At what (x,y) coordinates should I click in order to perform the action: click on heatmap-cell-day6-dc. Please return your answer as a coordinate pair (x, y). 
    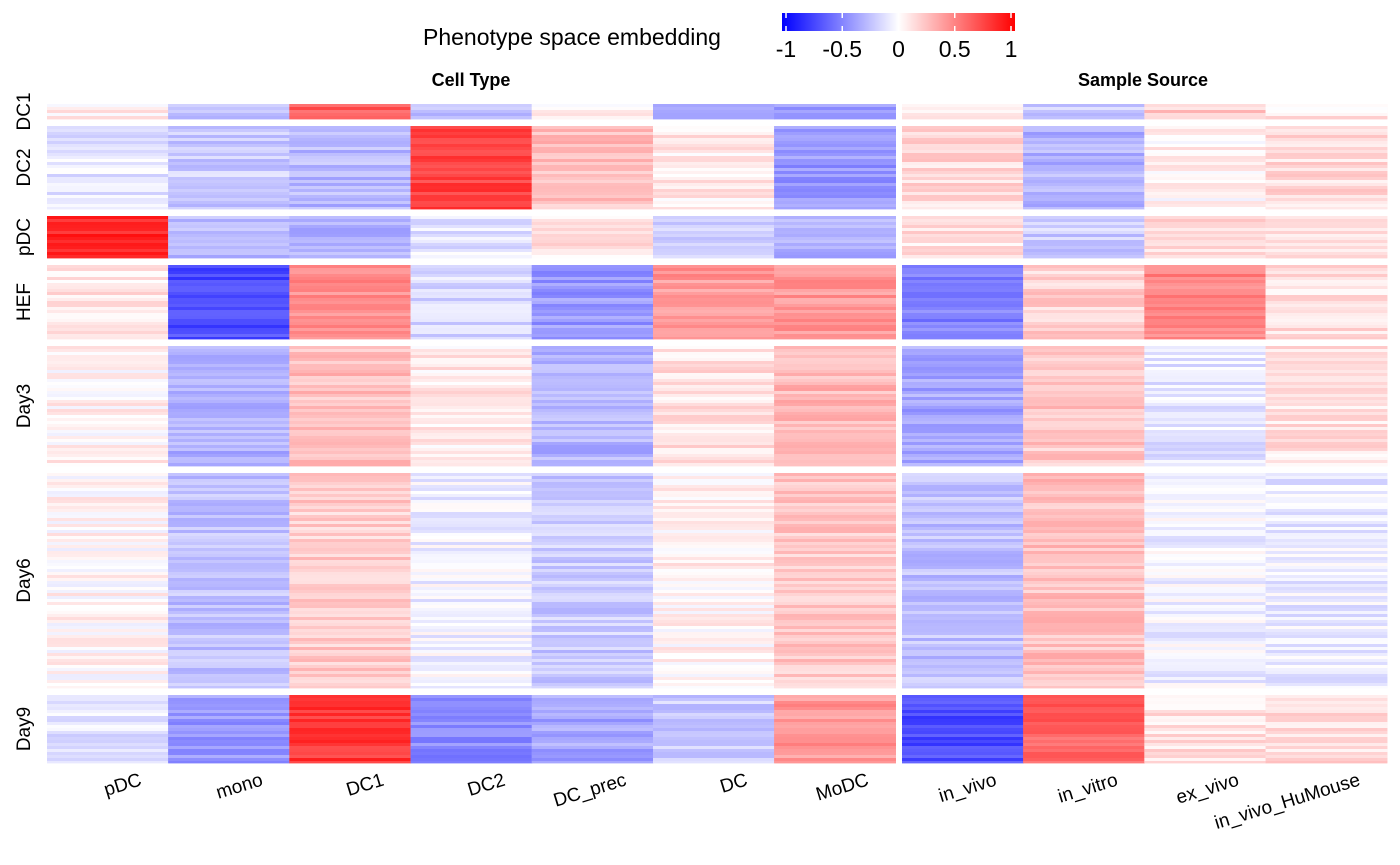
    Looking at the image, I should click on (714, 581).